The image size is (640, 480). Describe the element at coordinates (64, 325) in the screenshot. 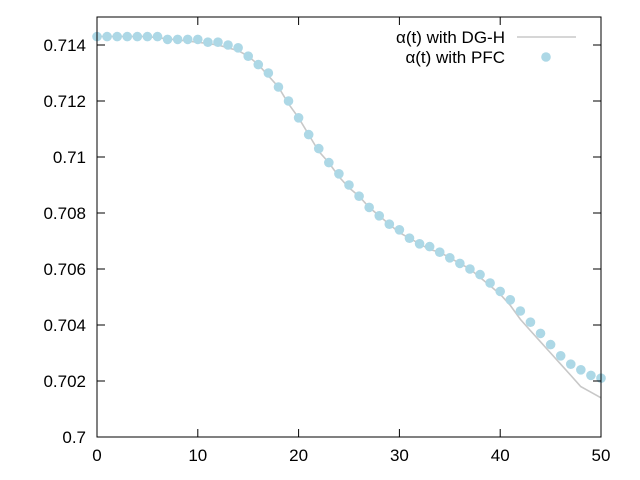

I see `y-tick-label: 0.704` at that location.